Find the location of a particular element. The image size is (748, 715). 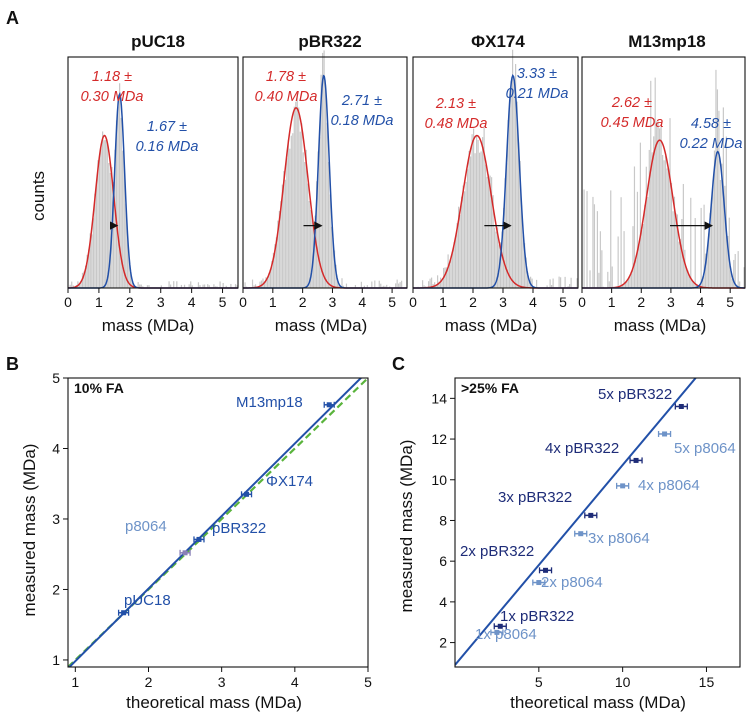

panel-b-ylabel: measured mass (MDa) is located at coordinates (29, 530).